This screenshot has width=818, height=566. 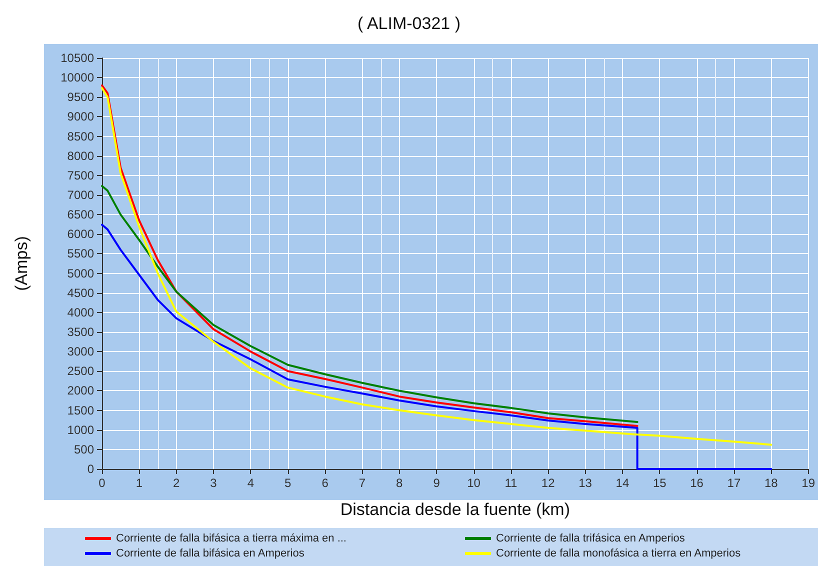 What do you see at coordinates (80, 215) in the screenshot?
I see `y-tick-label: 6500` at bounding box center [80, 215].